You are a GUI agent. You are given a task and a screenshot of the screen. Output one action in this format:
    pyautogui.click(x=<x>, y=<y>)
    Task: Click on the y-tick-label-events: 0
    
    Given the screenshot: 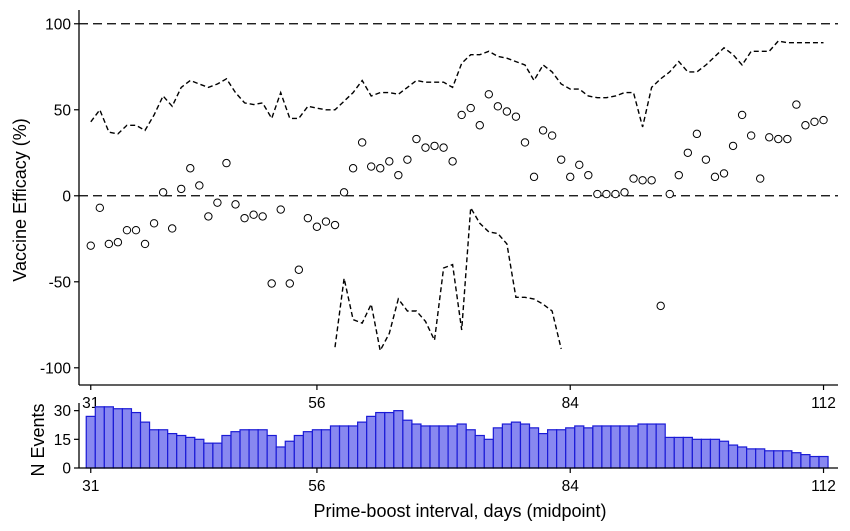 What is the action you would take?
    pyautogui.click(x=66, y=469)
    